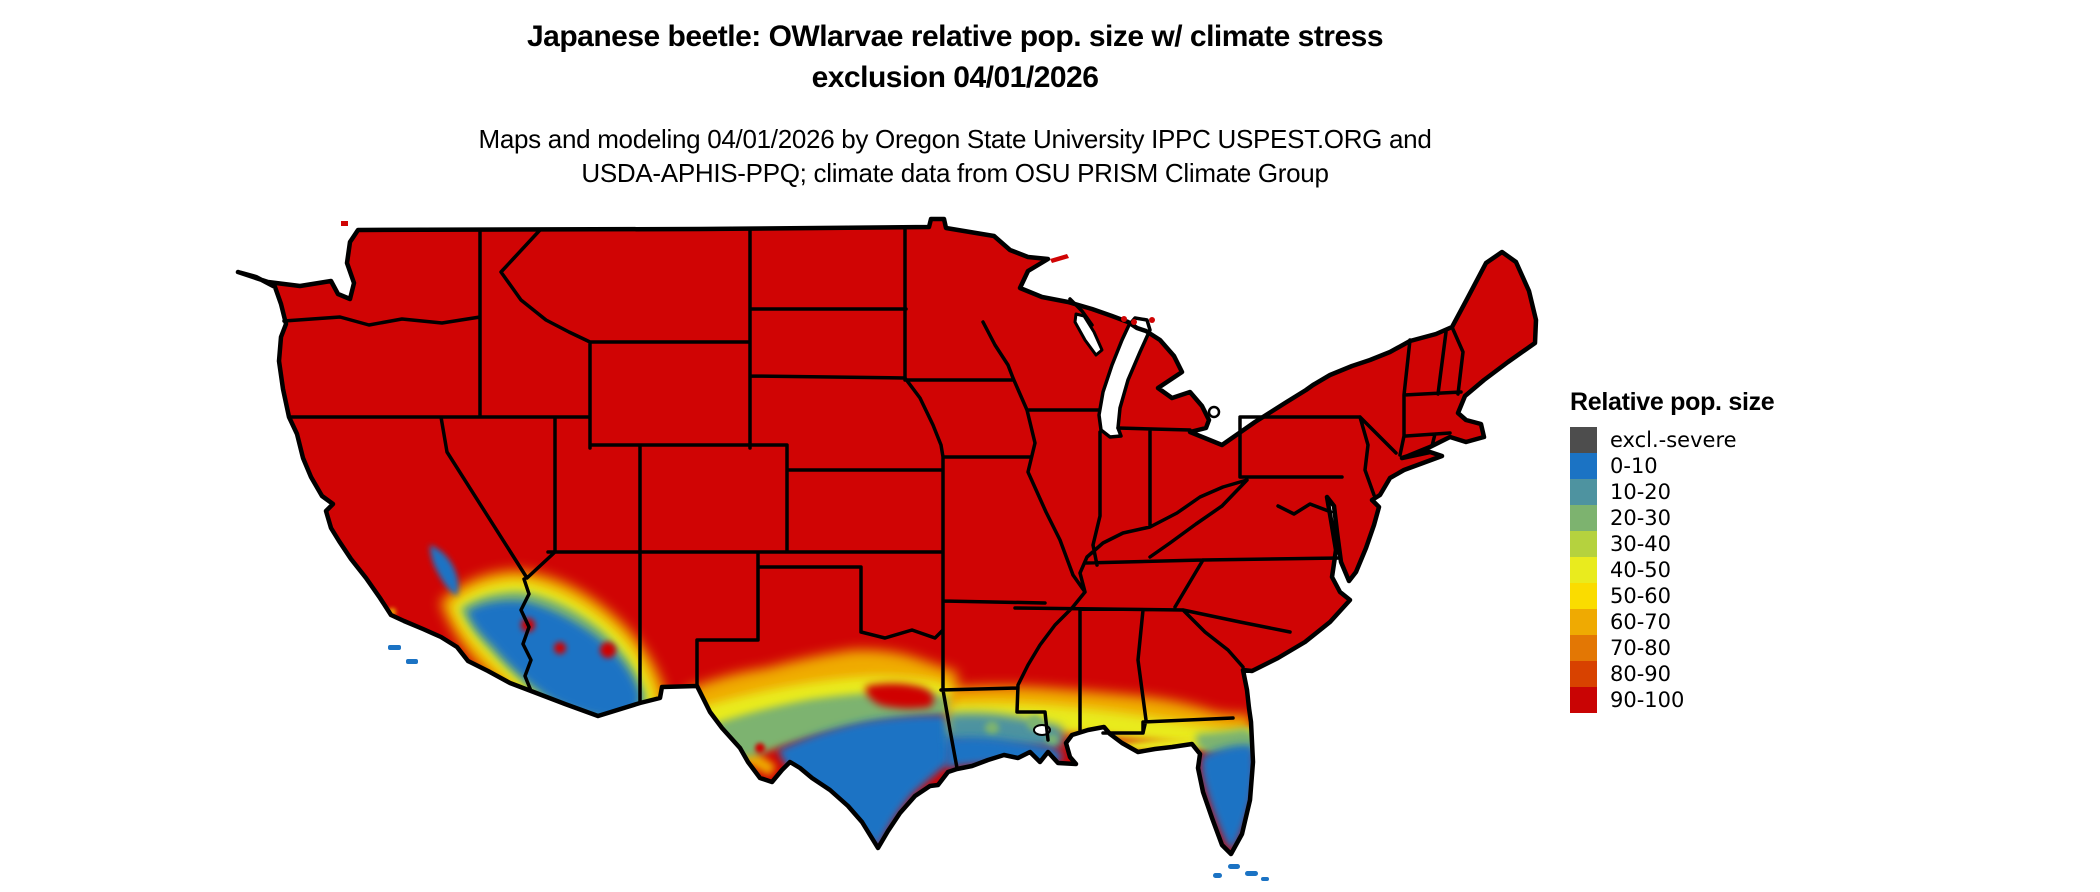 The image size is (2100, 892). Describe the element at coordinates (1700, 622) in the screenshot. I see `legend-entry: 60-70` at that location.